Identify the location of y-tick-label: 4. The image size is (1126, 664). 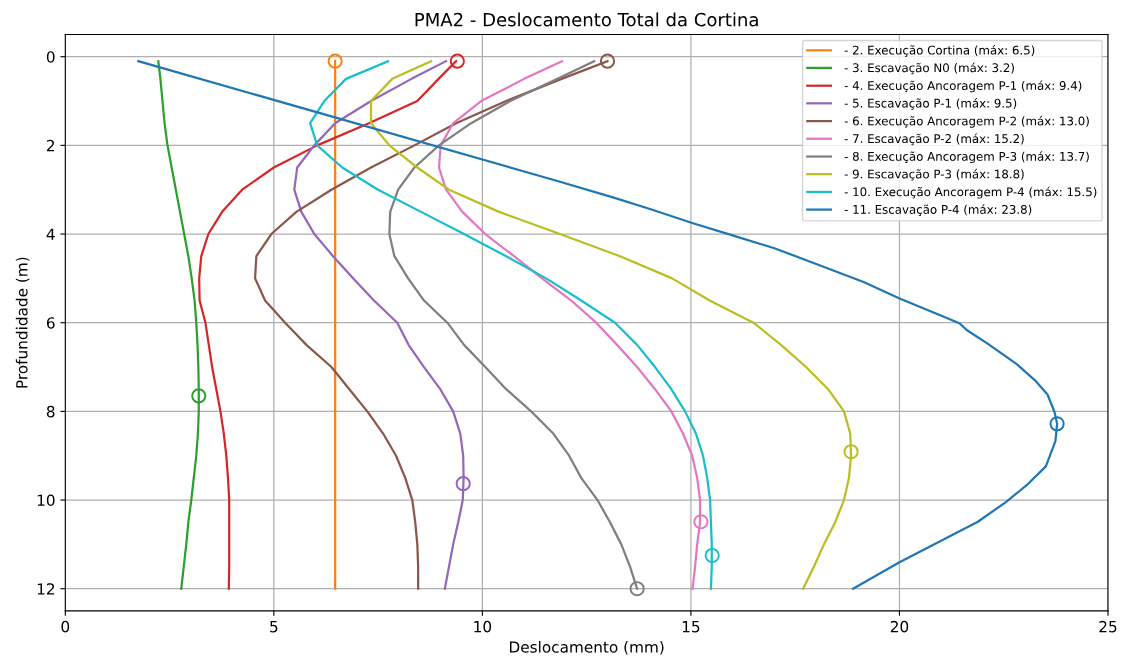
(50, 234).